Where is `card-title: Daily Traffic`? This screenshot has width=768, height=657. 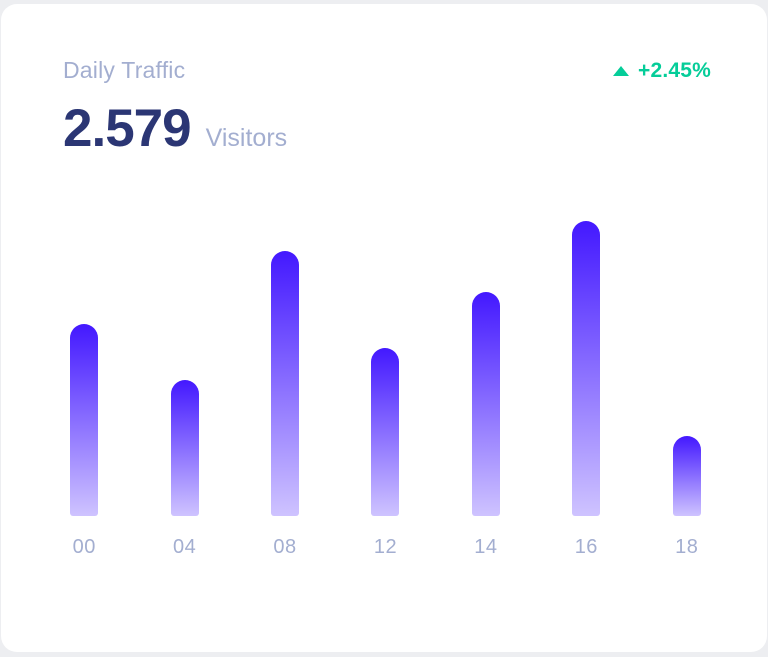
card-title: Daily Traffic is located at coordinates (124, 70).